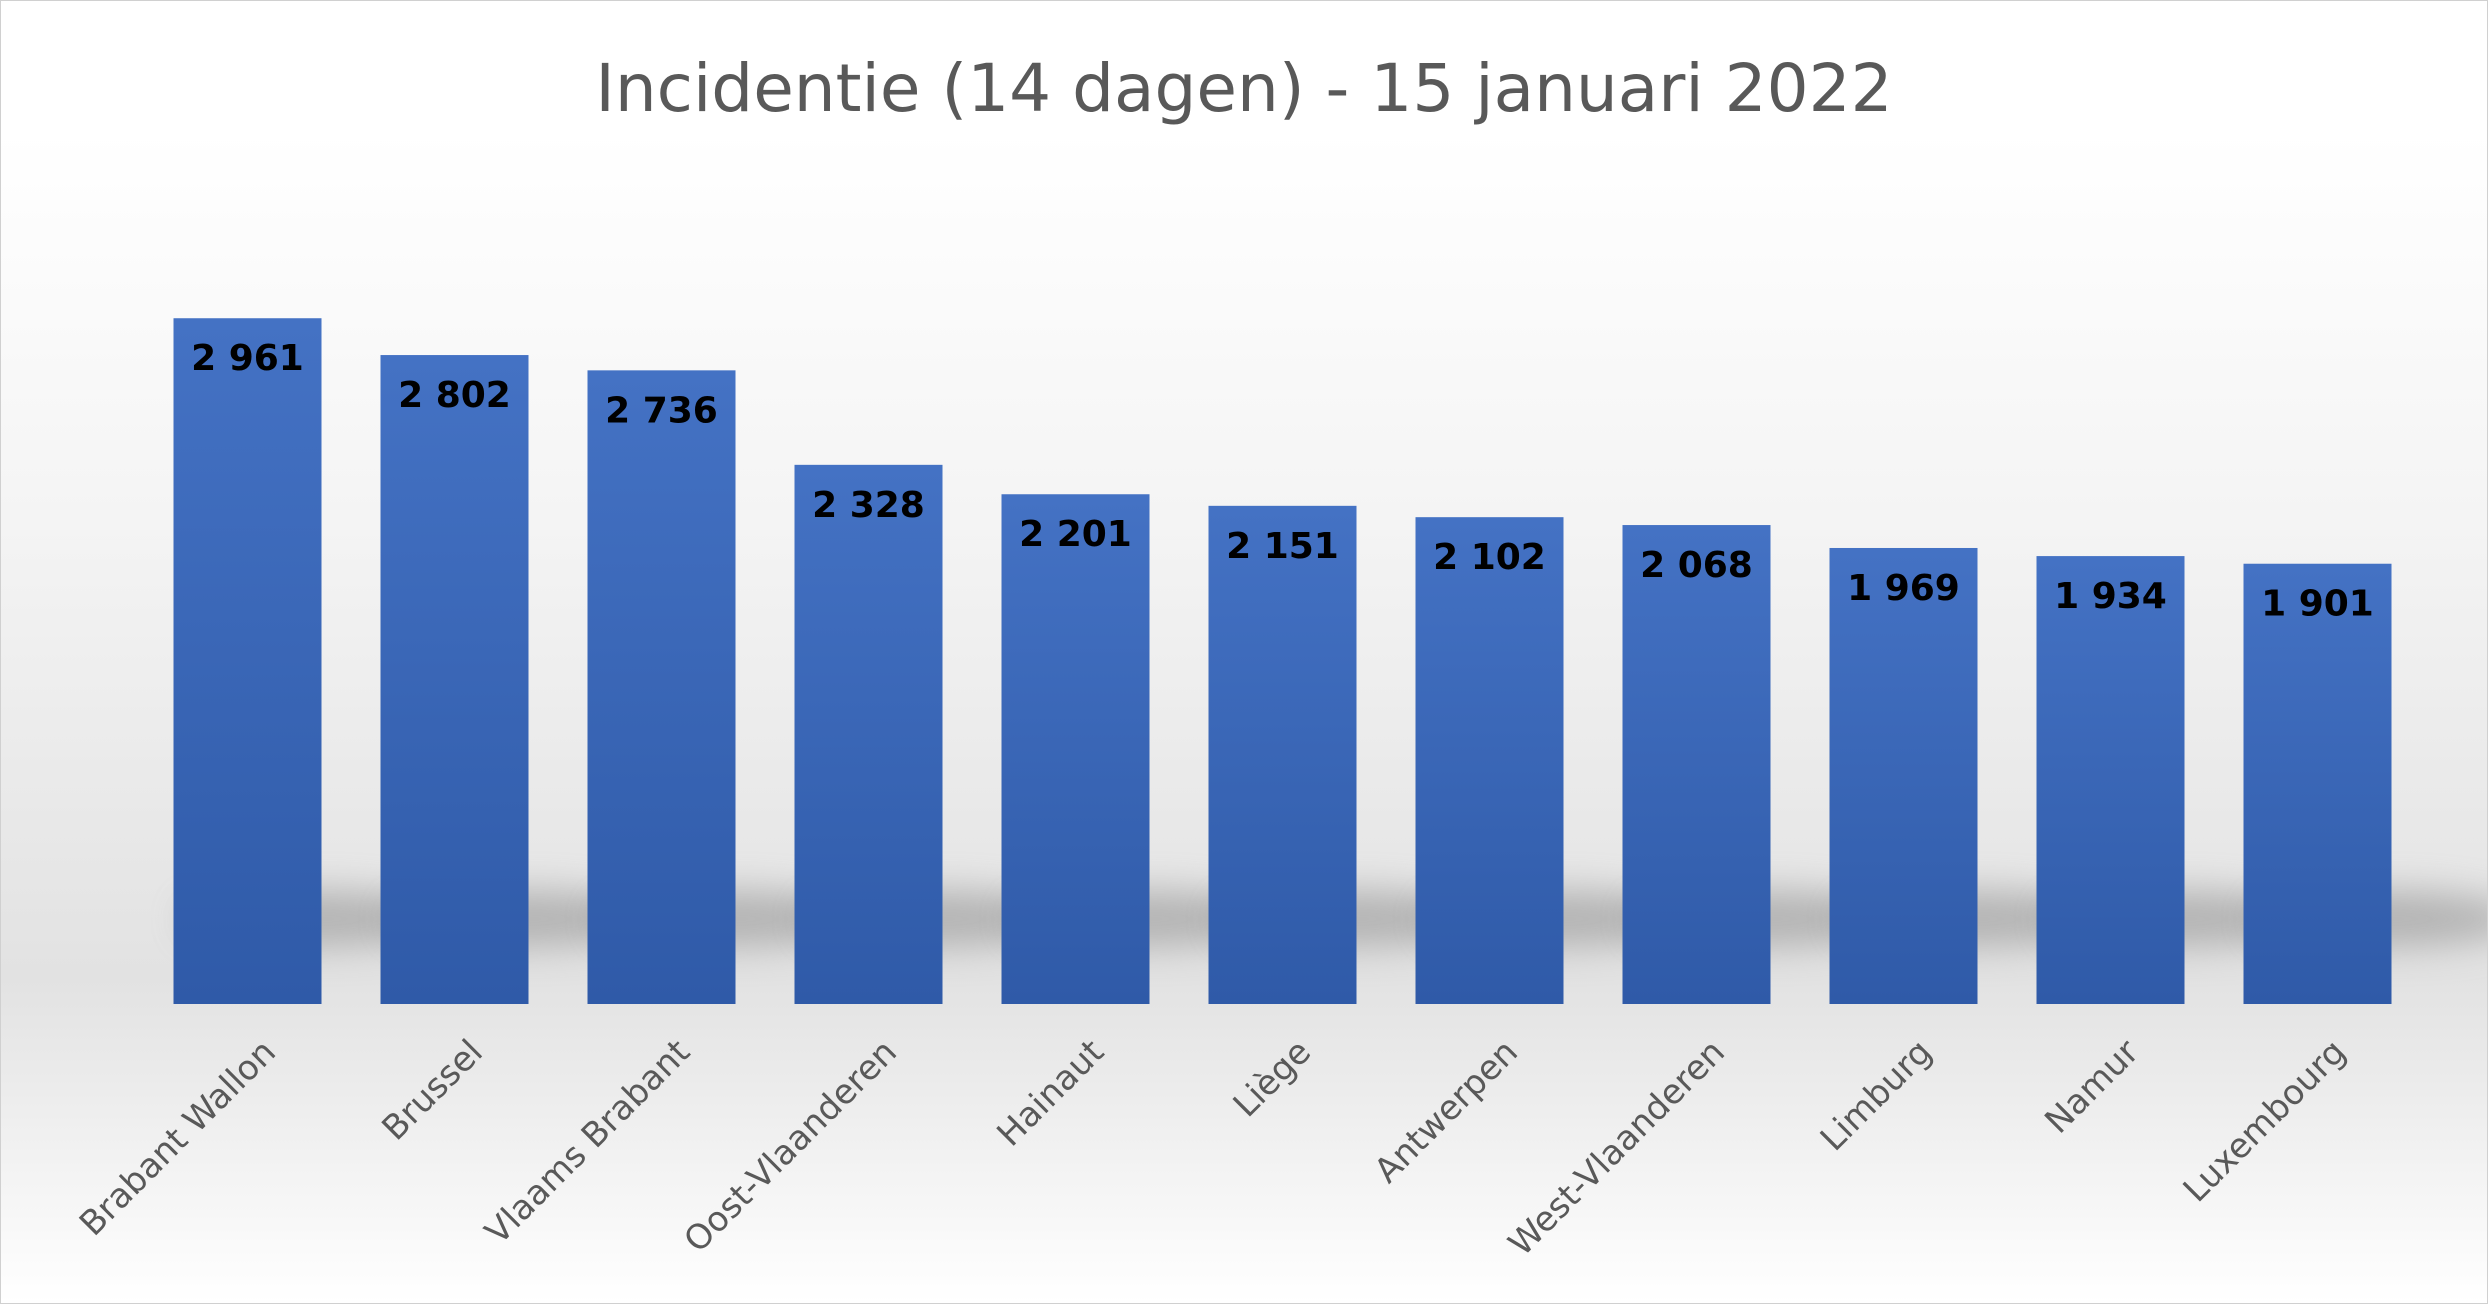 Image resolution: width=2488 pixels, height=1304 pixels. What do you see at coordinates (1446, 1111) in the screenshot?
I see `x-tick-label: Antwerpen` at bounding box center [1446, 1111].